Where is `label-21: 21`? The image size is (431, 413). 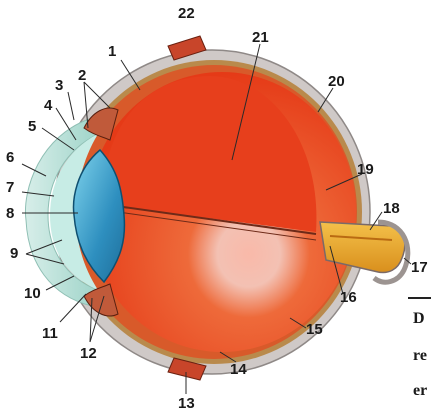
label-21: 21 is located at coordinates (260, 37).